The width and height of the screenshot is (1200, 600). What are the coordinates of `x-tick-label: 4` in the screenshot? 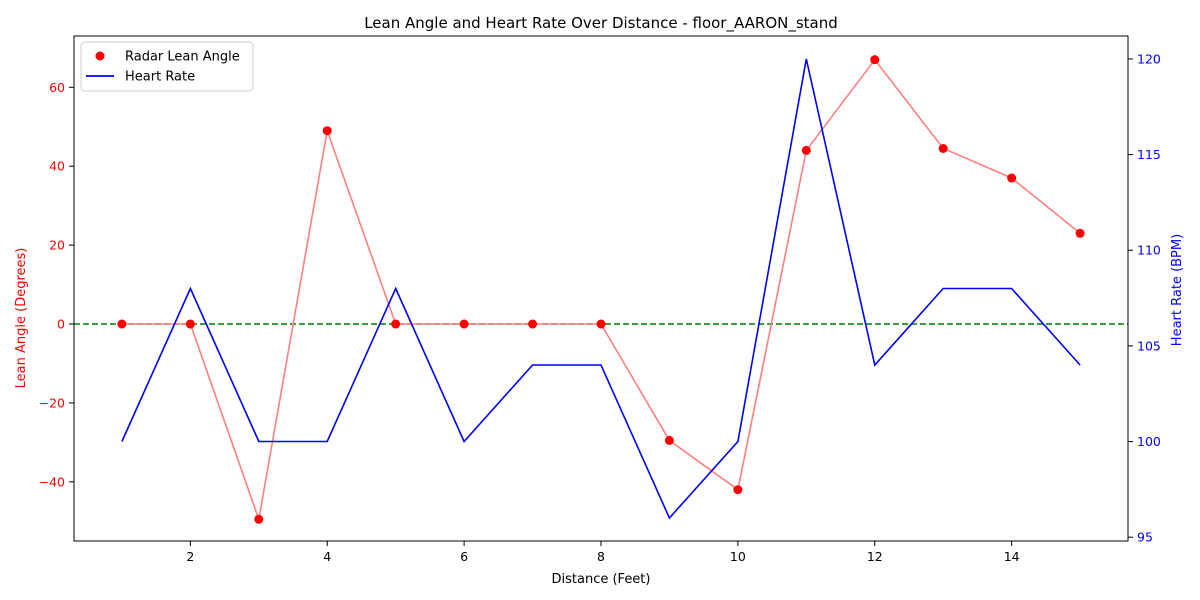 It's located at (327, 556).